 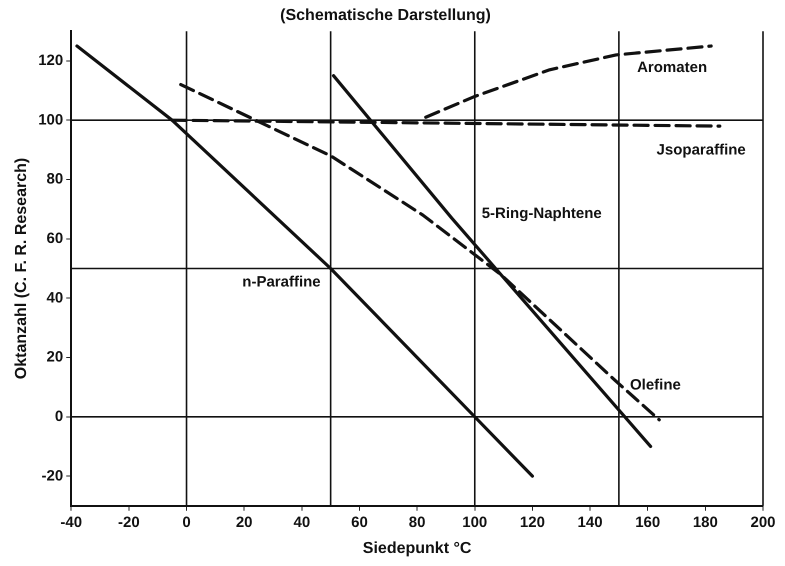 What do you see at coordinates (475, 522) in the screenshot?
I see `x-tick-label: 100` at bounding box center [475, 522].